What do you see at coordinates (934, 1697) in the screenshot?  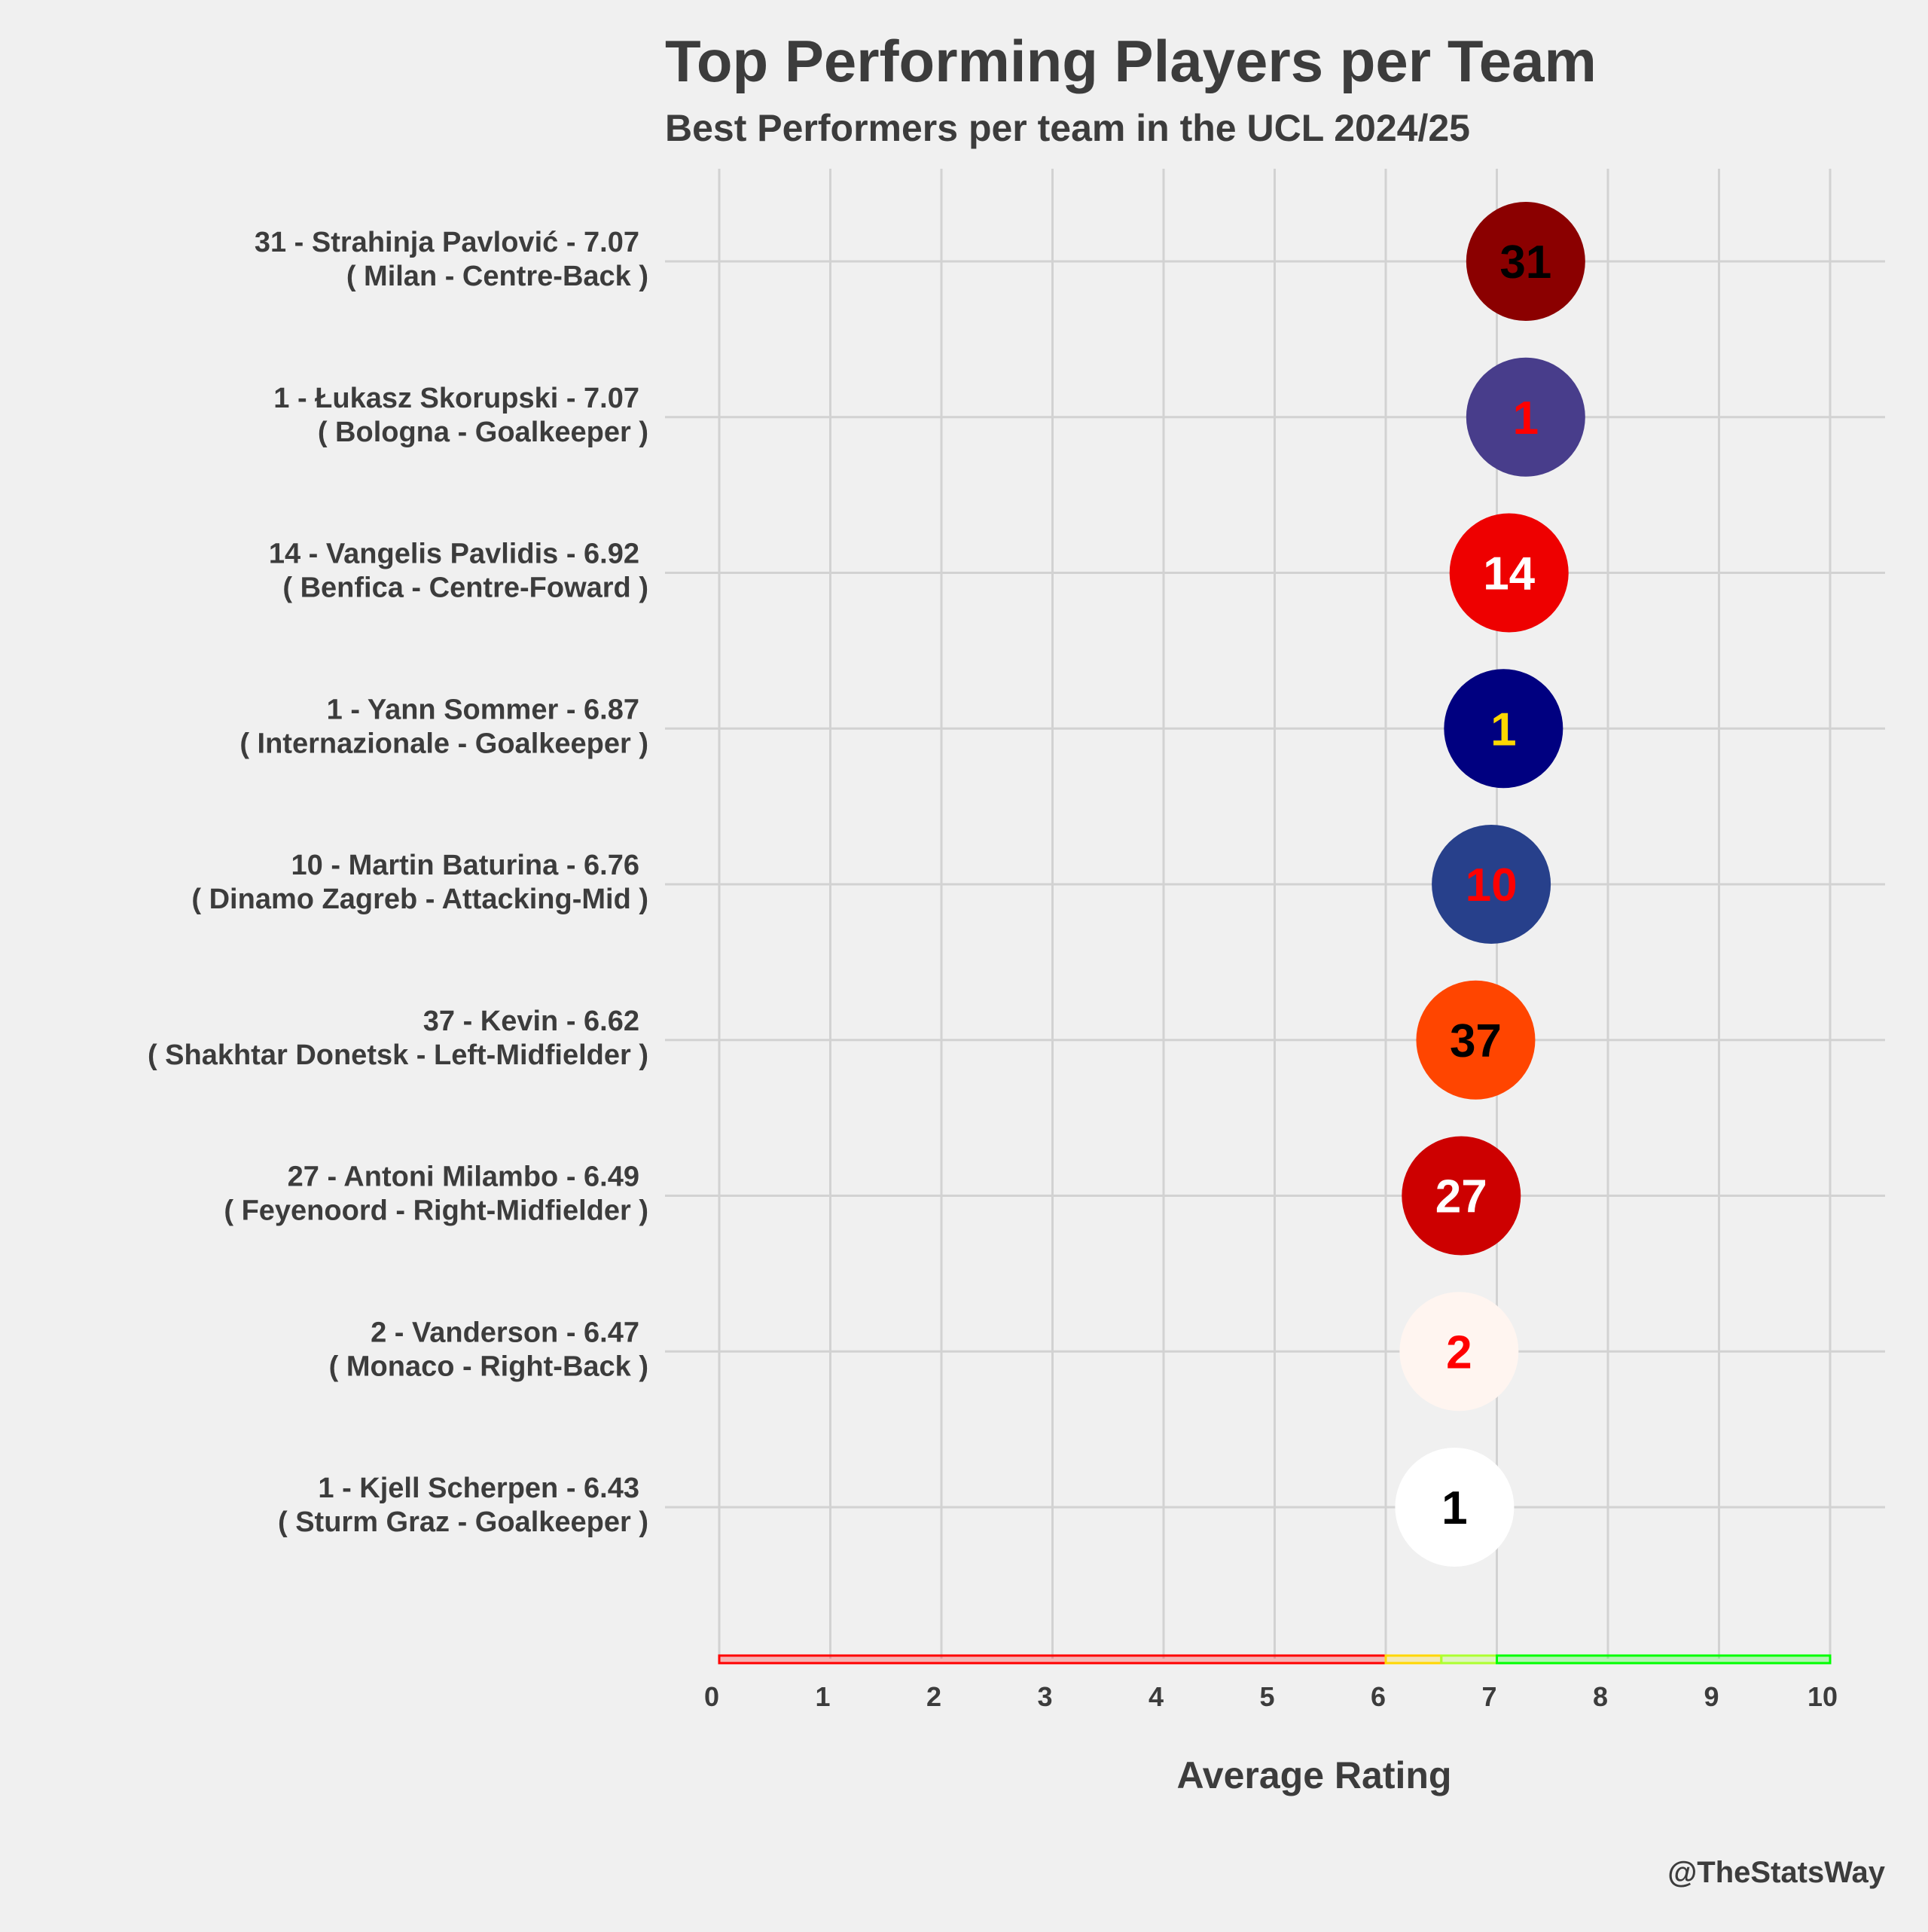 I see `x-tick-label: 2` at bounding box center [934, 1697].